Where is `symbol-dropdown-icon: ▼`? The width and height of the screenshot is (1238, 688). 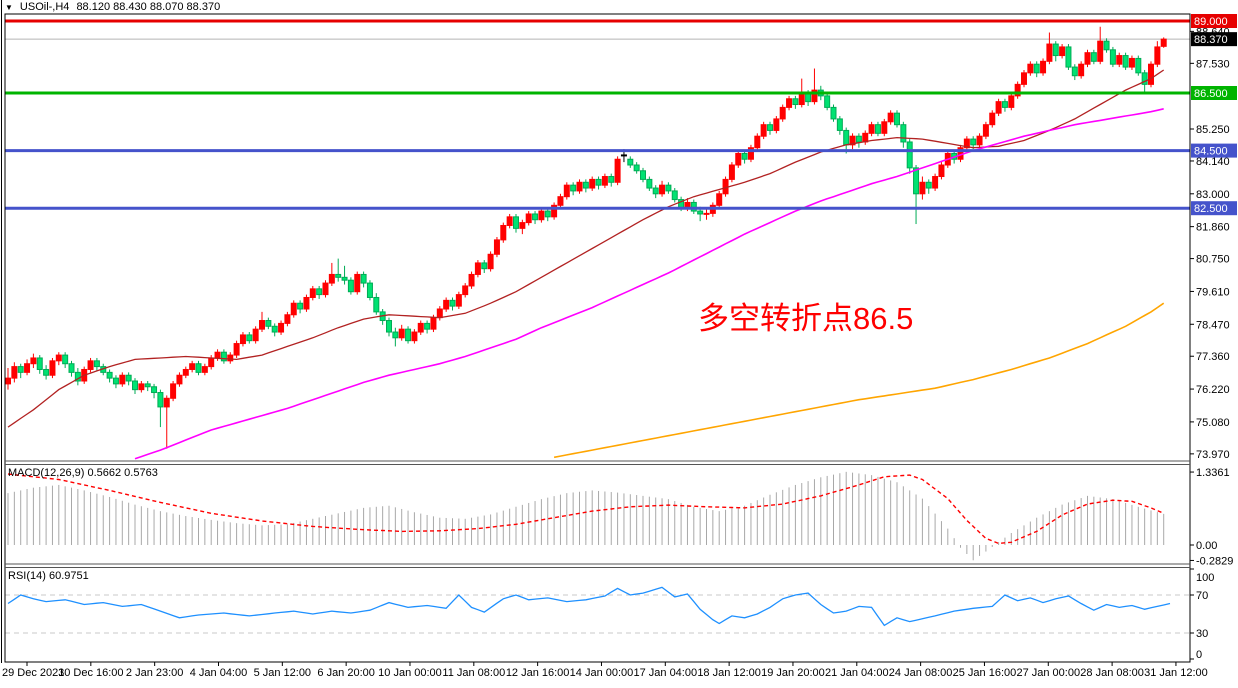 symbol-dropdown-icon: ▼ is located at coordinates (9, 7).